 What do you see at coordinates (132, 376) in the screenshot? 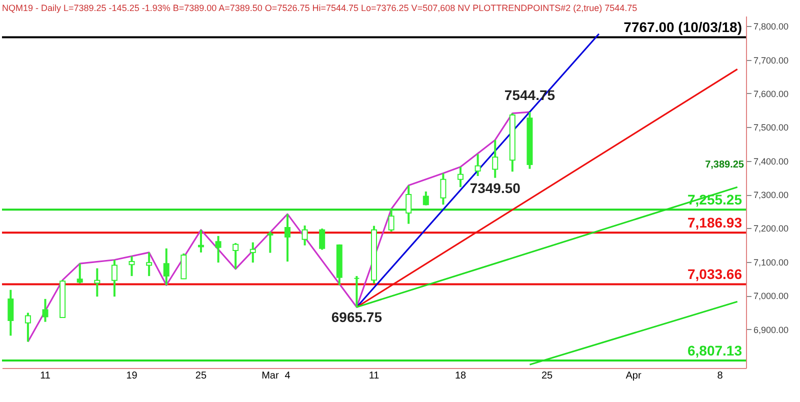
I see `x-tick-label: 19` at bounding box center [132, 376].